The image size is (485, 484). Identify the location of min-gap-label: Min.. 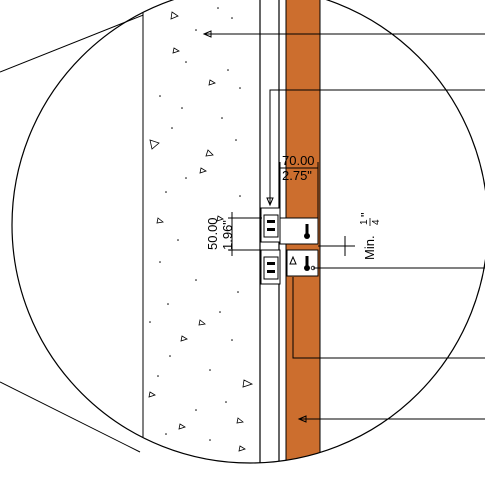
(369, 247).